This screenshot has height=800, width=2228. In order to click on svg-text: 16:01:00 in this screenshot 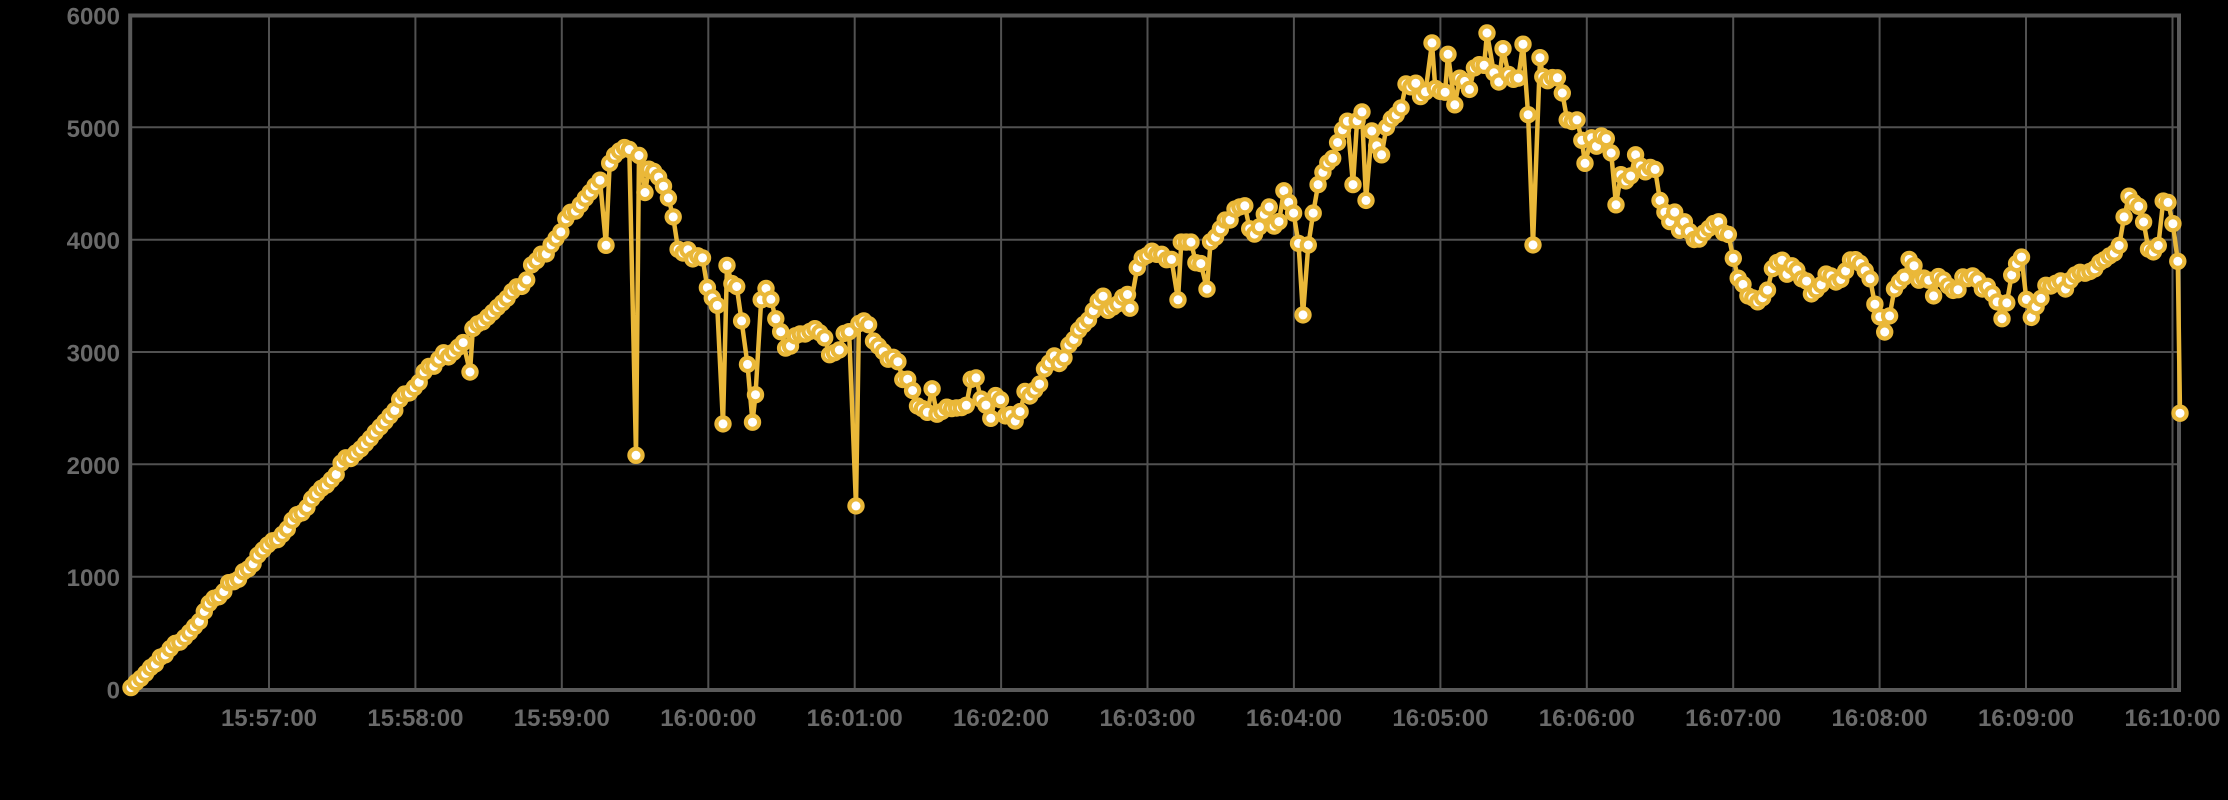, I will do `click(855, 718)`.